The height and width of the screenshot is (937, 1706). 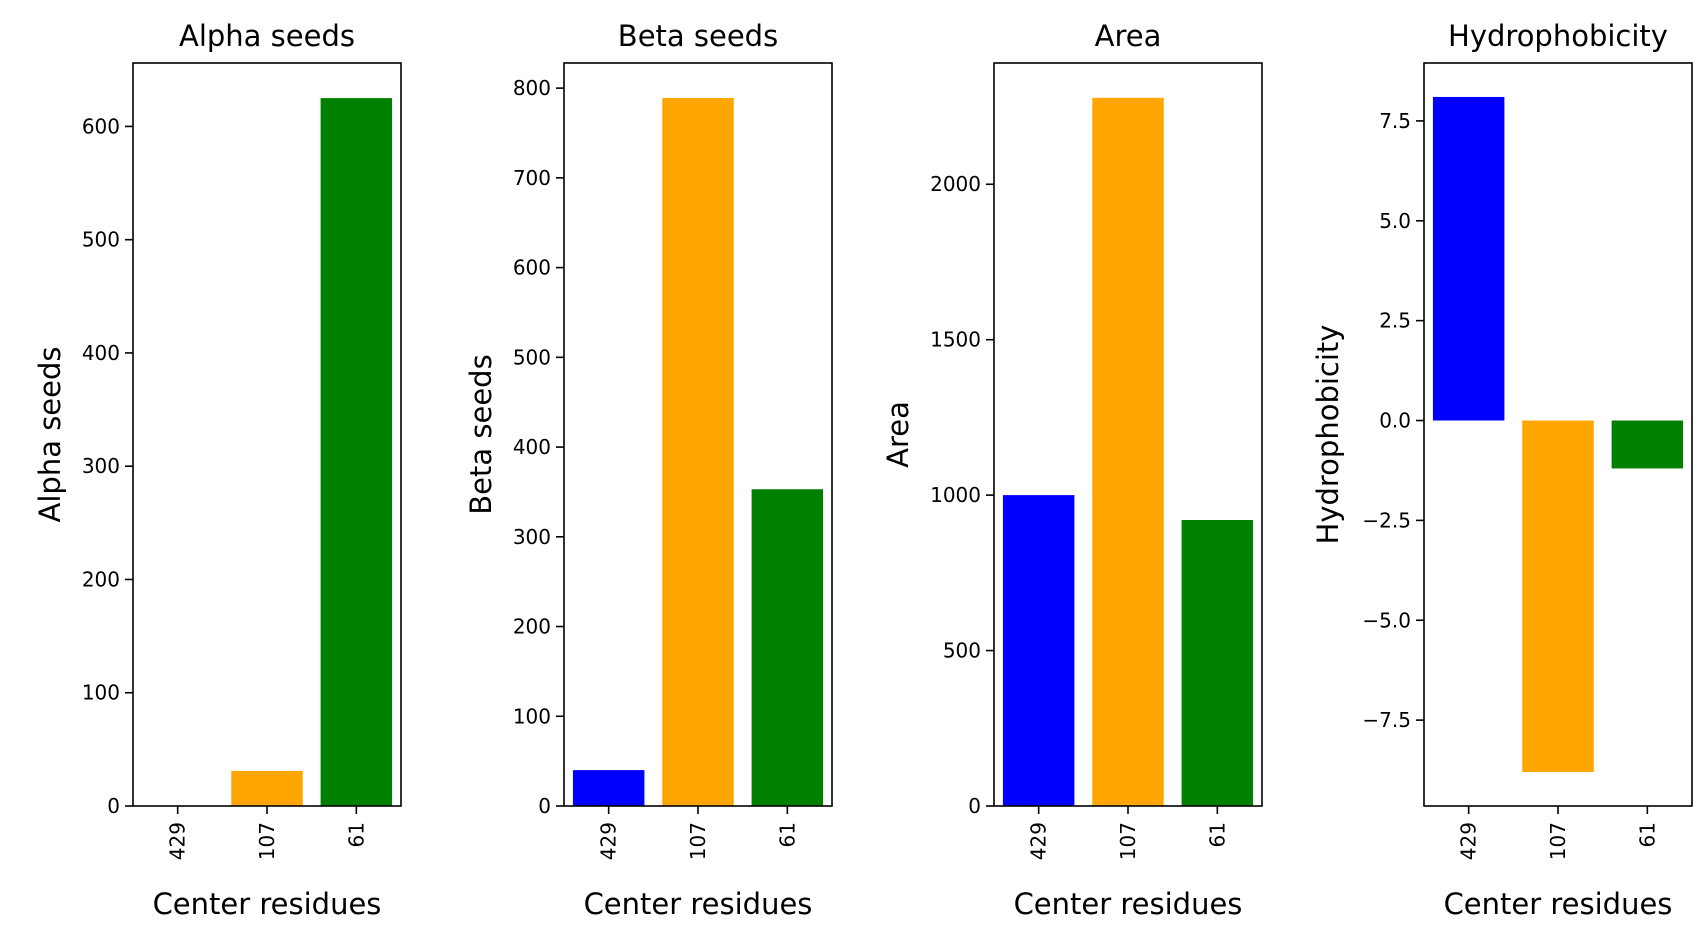 What do you see at coordinates (50, 435) in the screenshot?
I see `y-axis-label: Alpha seeds` at bounding box center [50, 435].